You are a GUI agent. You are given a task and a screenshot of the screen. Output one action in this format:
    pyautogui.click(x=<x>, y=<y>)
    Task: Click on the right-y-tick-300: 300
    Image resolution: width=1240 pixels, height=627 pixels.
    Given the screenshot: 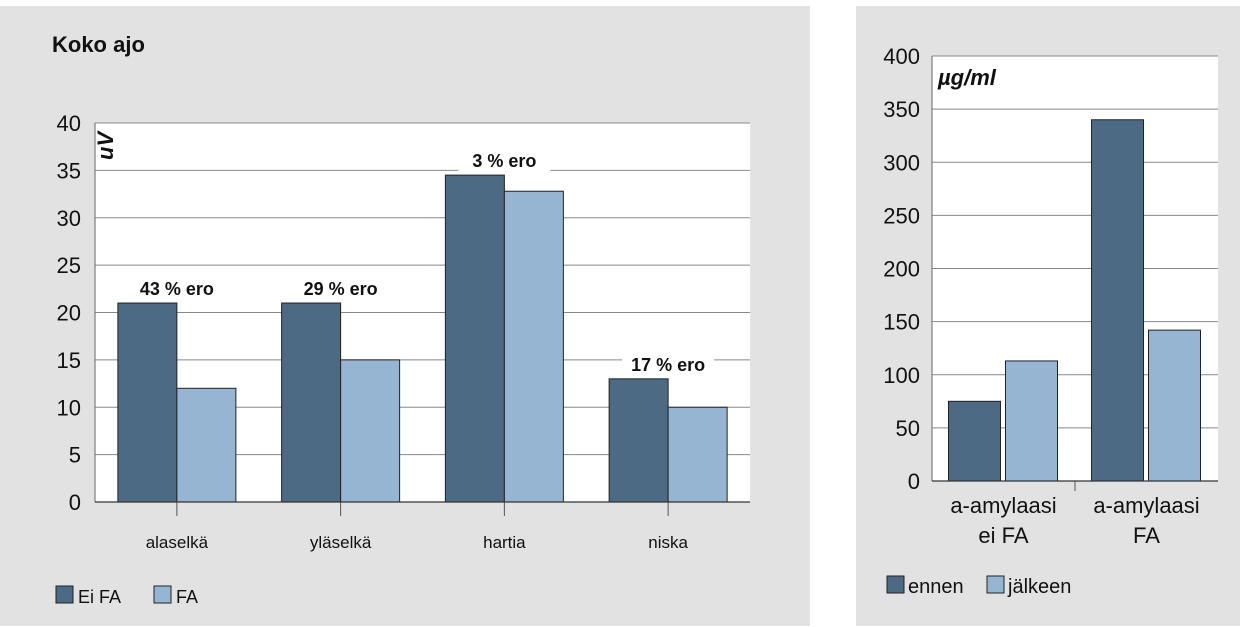 What is the action you would take?
    pyautogui.click(x=901, y=162)
    